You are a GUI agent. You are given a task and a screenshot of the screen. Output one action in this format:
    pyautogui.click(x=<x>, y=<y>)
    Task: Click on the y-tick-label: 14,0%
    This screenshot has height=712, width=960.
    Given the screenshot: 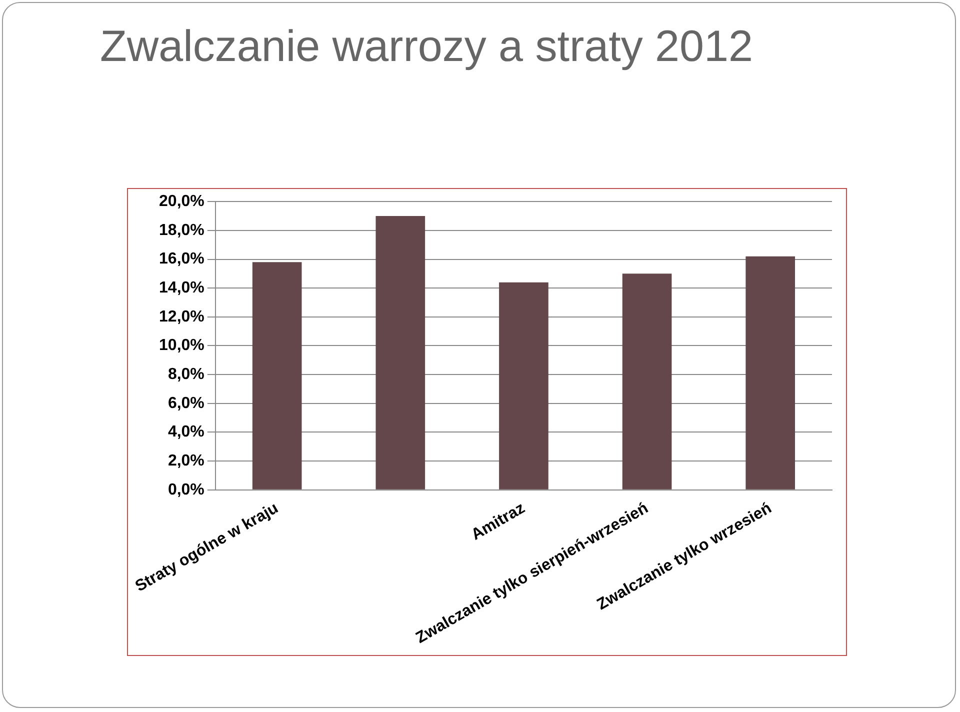 What is the action you would take?
    pyautogui.click(x=181, y=287)
    